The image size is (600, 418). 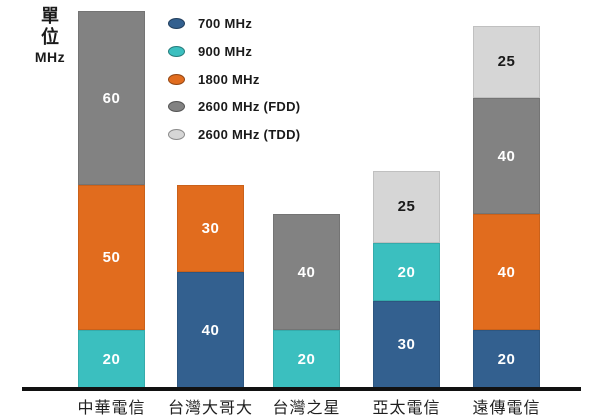 I want to click on stacked-bar: 20 40 40 25, so click(x=506, y=206).